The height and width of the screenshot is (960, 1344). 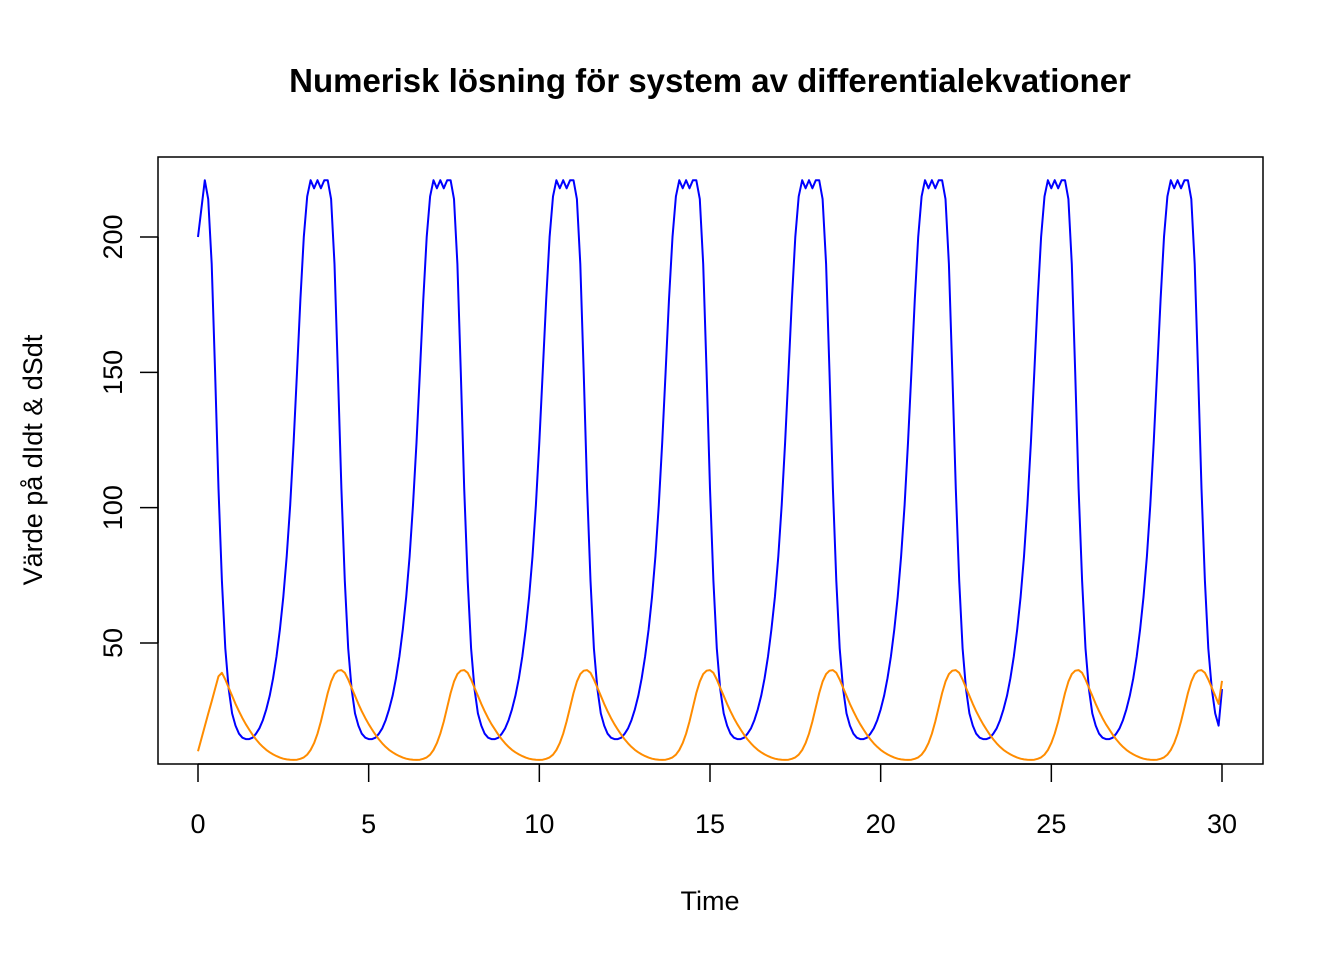 I want to click on x-tick-label: 15, so click(x=710, y=824).